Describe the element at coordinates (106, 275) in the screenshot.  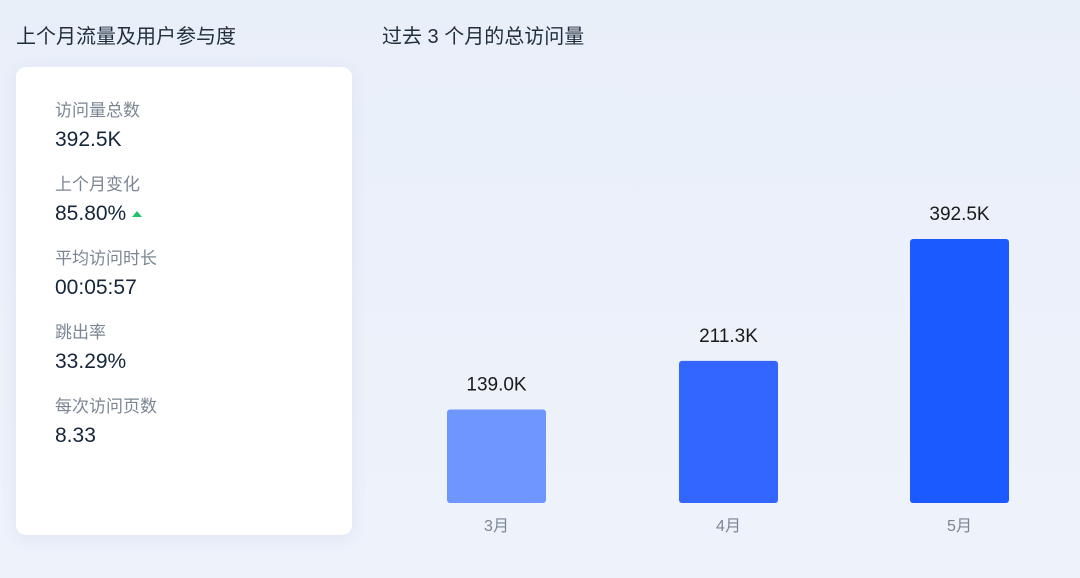
I see `metric-avg-duration: 平均访问时长 00:05:57` at that location.